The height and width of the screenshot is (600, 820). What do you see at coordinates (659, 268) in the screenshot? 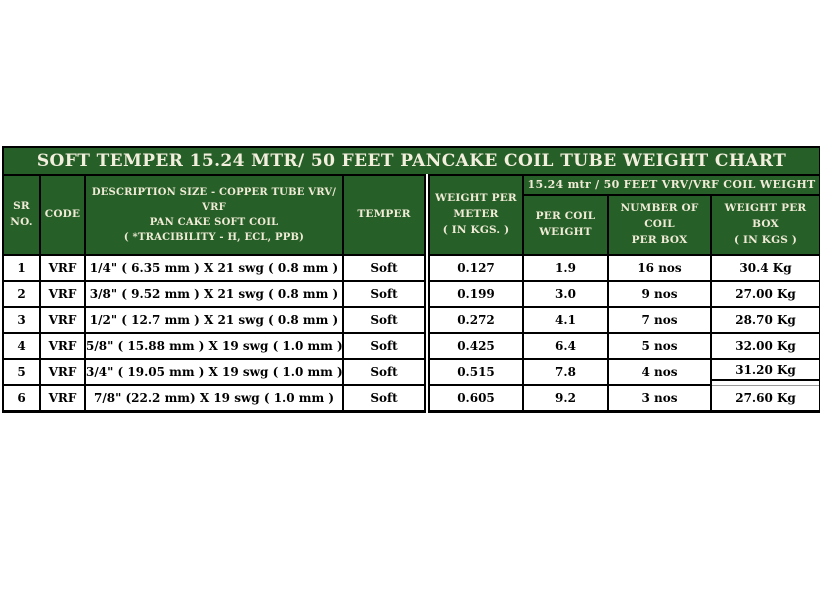
I see `cell-number-of-coil: 16 nos` at bounding box center [659, 268].